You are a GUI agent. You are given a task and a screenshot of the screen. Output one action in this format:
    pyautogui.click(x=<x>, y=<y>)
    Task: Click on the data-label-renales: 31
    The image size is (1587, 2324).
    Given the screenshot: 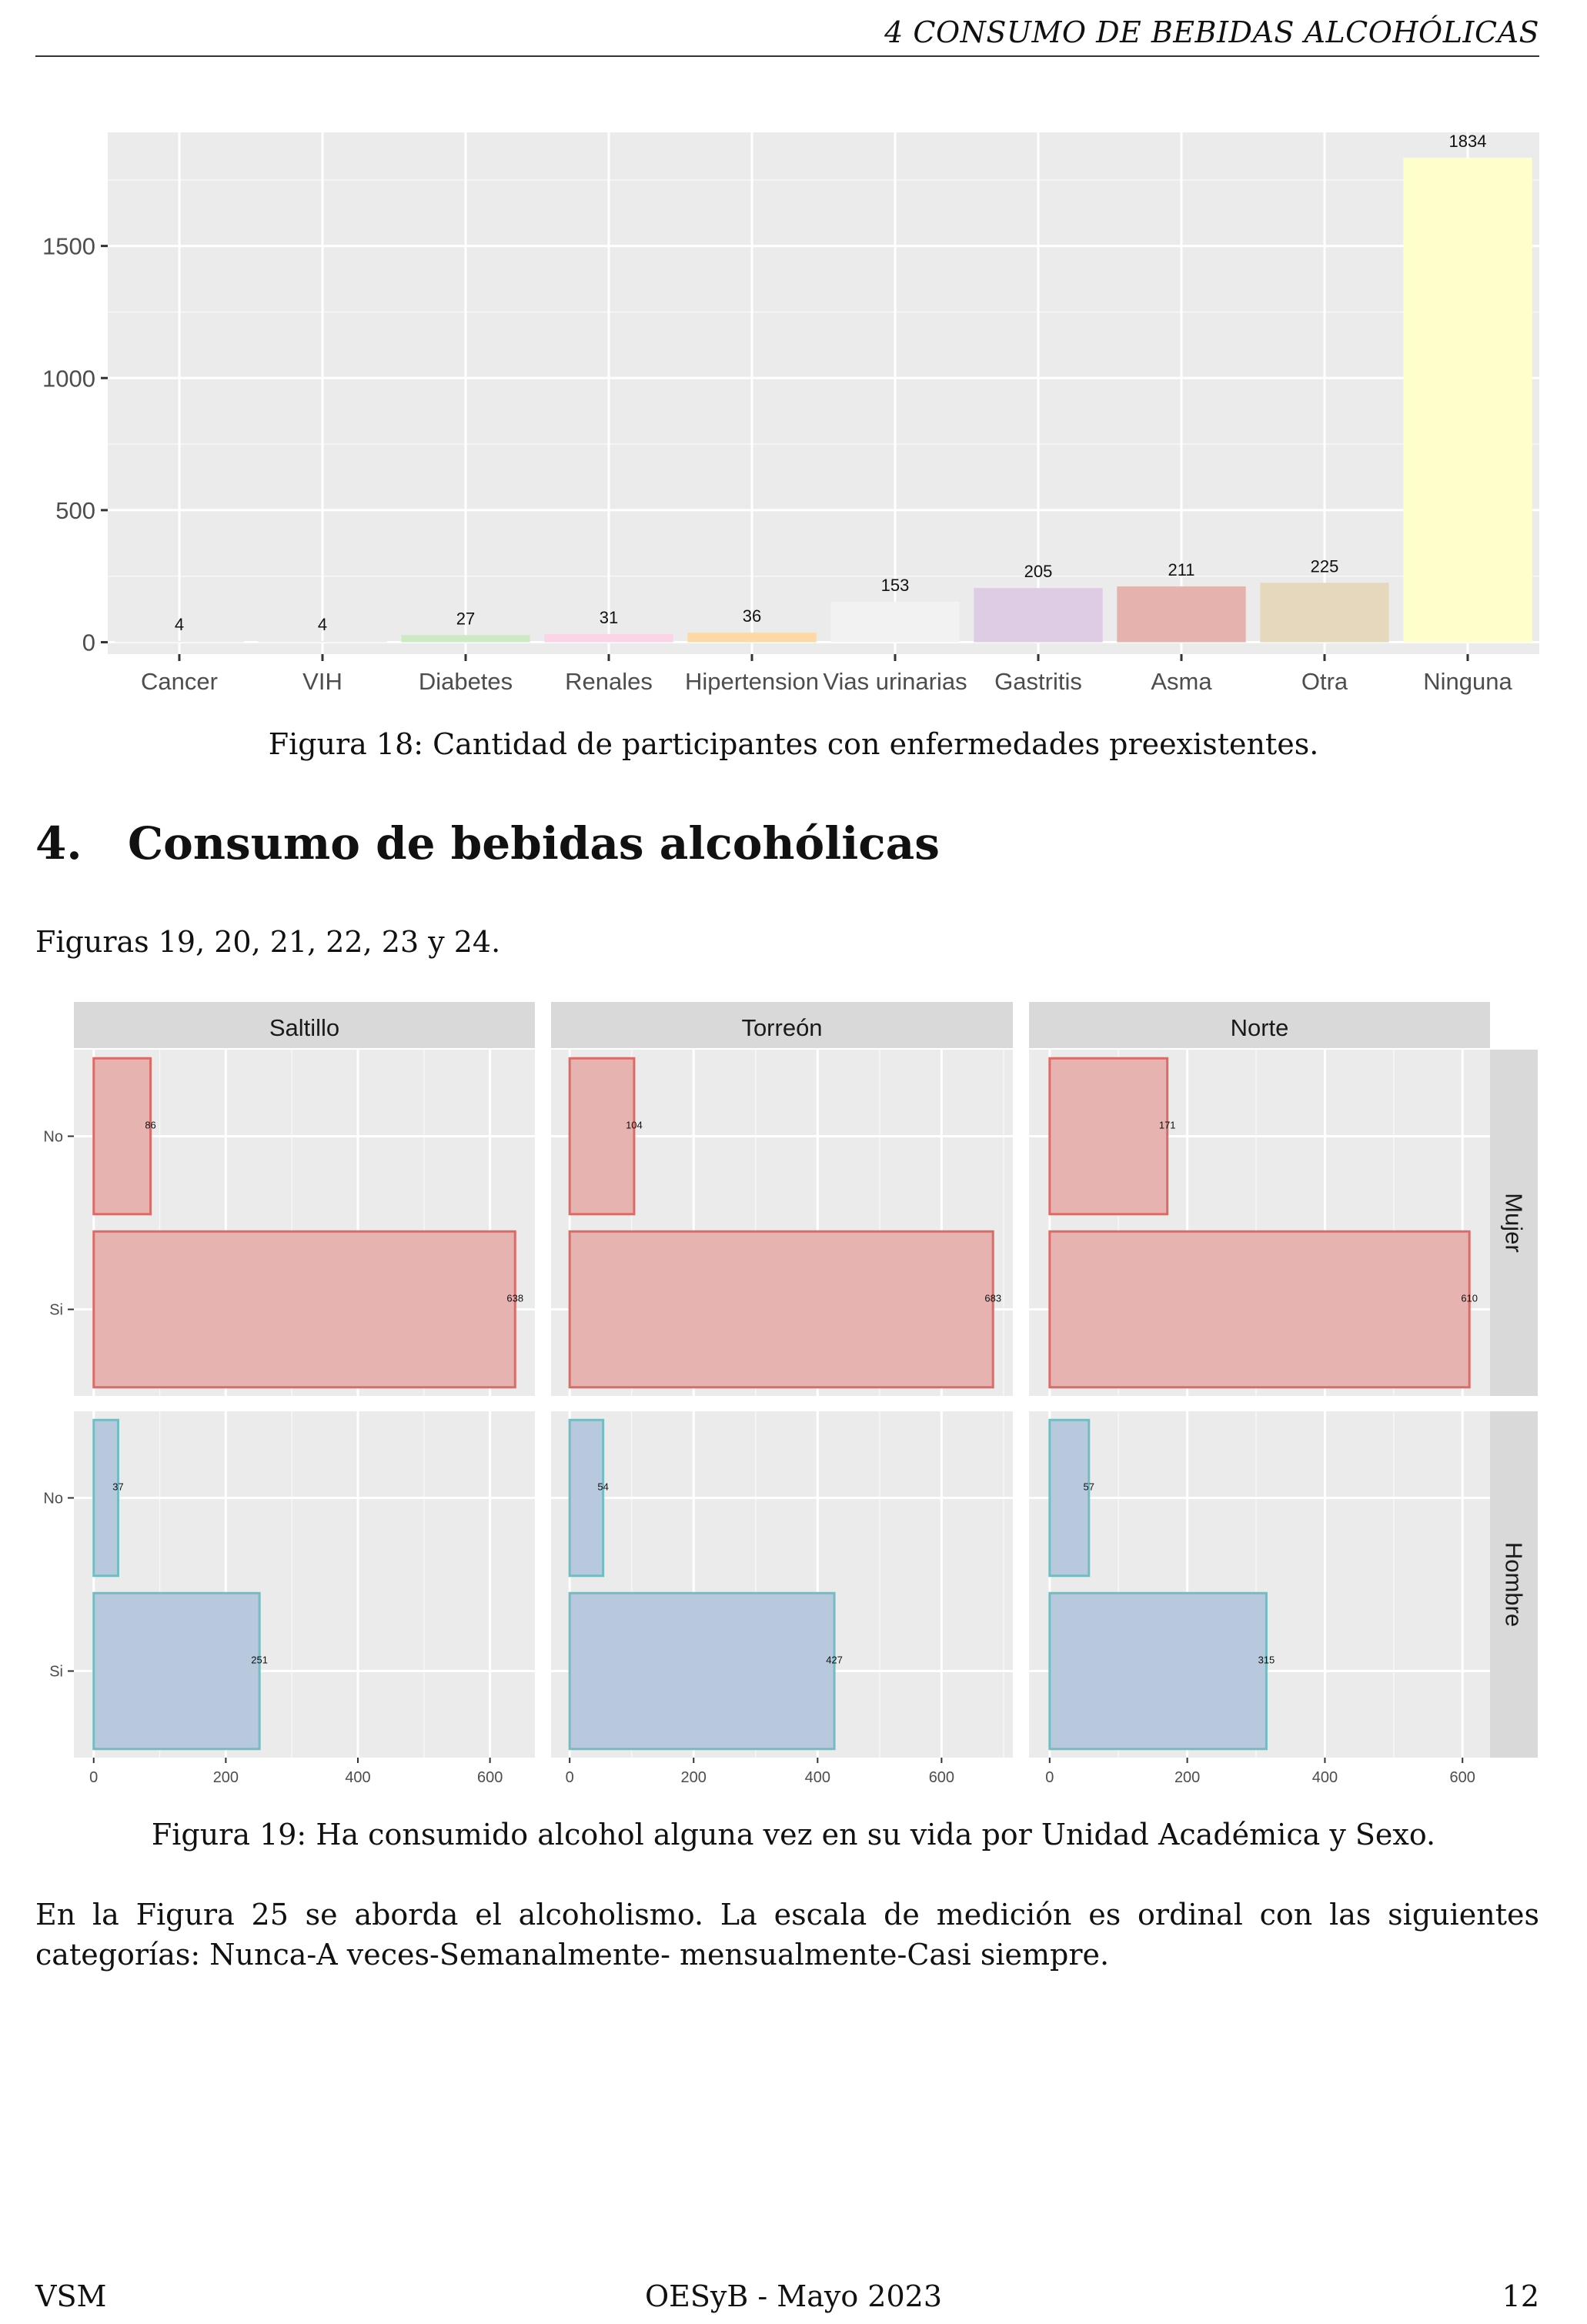 What is the action you would take?
    pyautogui.click(x=609, y=617)
    